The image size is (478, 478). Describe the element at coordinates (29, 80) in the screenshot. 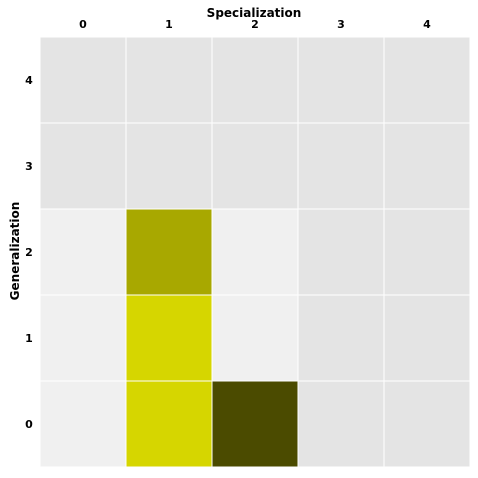

I see `y-tick-label: 4` at that location.